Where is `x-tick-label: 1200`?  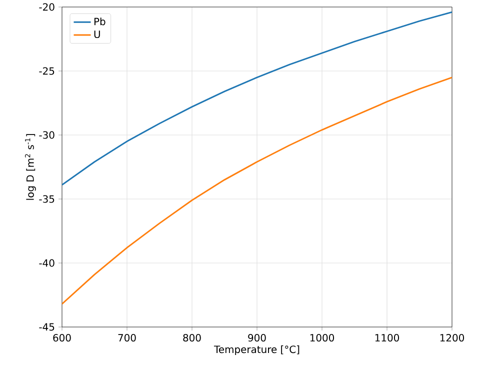
x-tick-label: 1200 is located at coordinates (452, 338).